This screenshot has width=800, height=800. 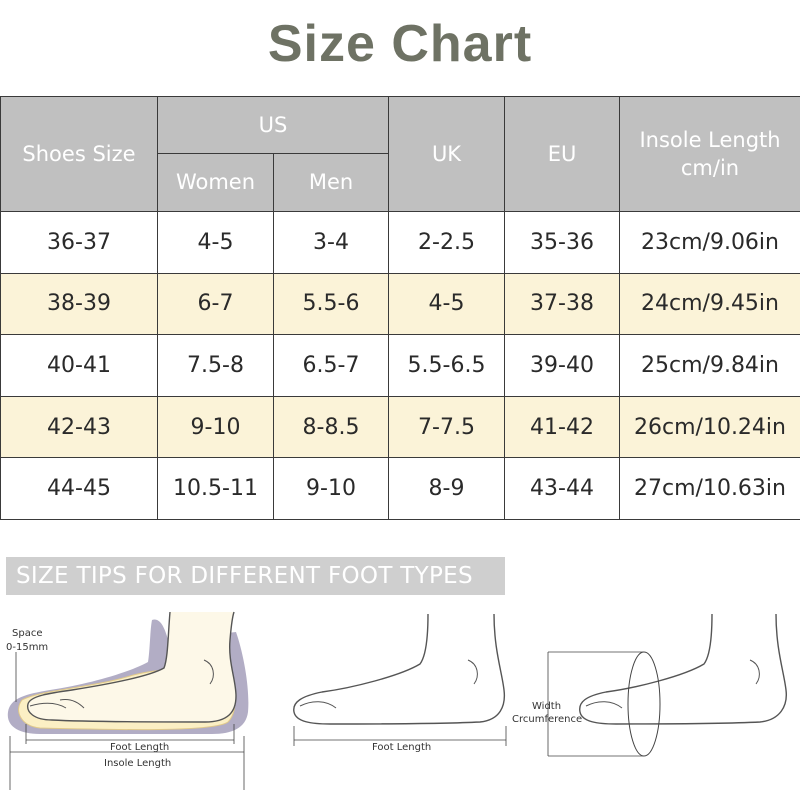 I want to click on cell-insole: 24cm/9.45in, so click(x=709, y=304).